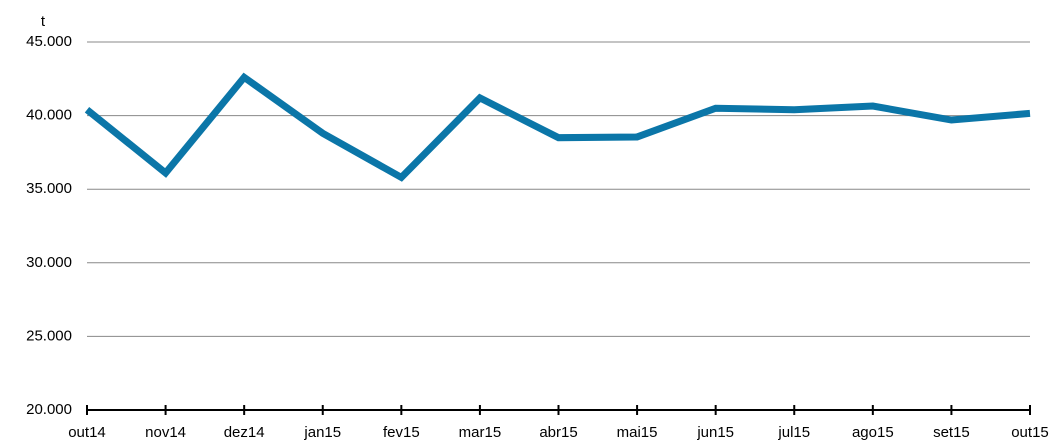 The width and height of the screenshot is (1056, 445). Describe the element at coordinates (49, 262) in the screenshot. I see `y-tick-label: 30.000` at that location.